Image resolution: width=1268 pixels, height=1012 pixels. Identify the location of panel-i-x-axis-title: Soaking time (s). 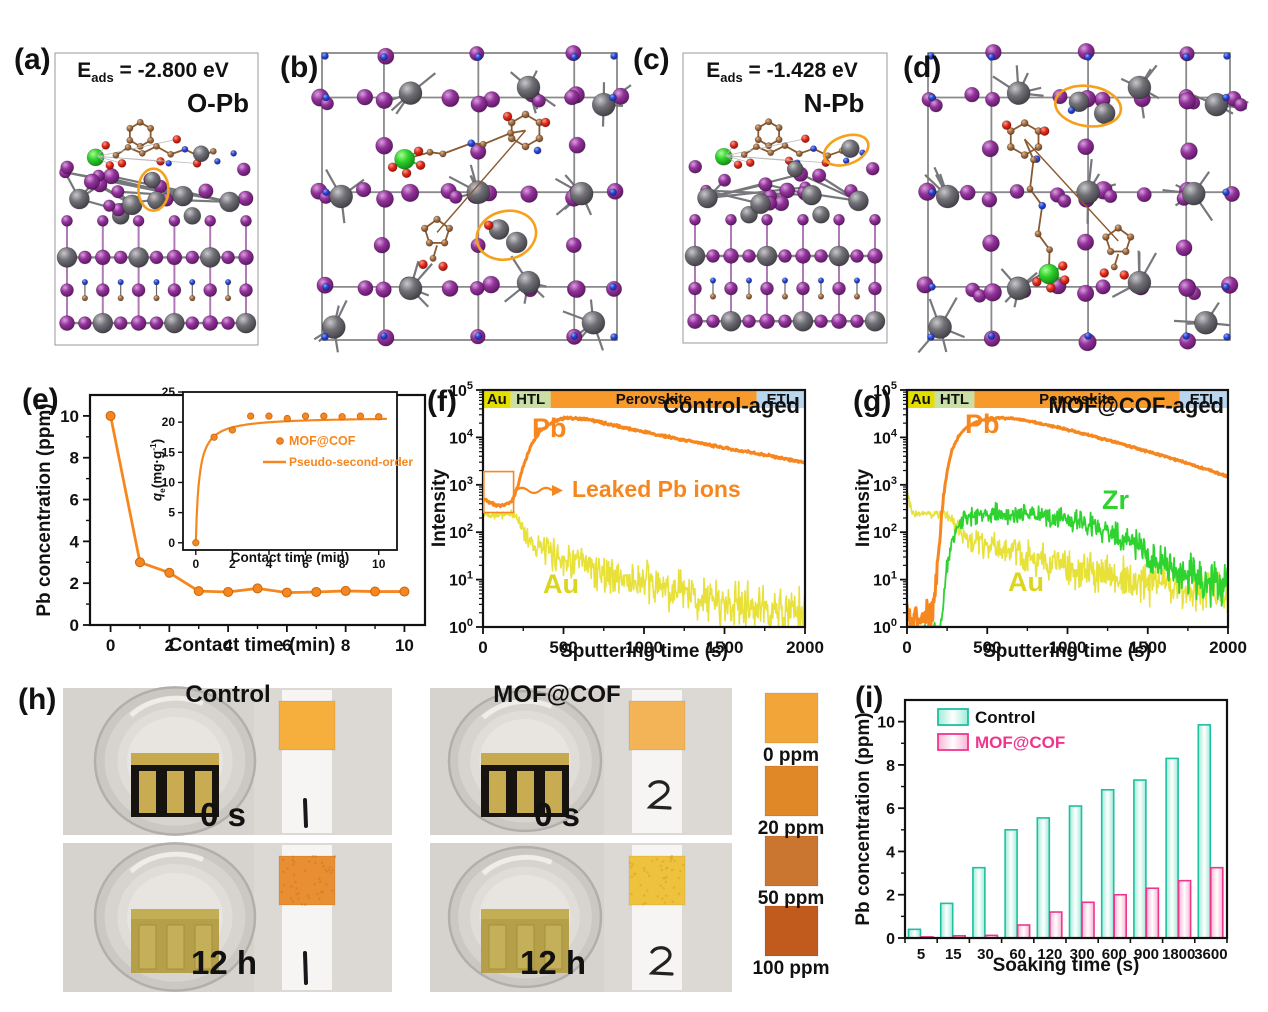
(1066, 965).